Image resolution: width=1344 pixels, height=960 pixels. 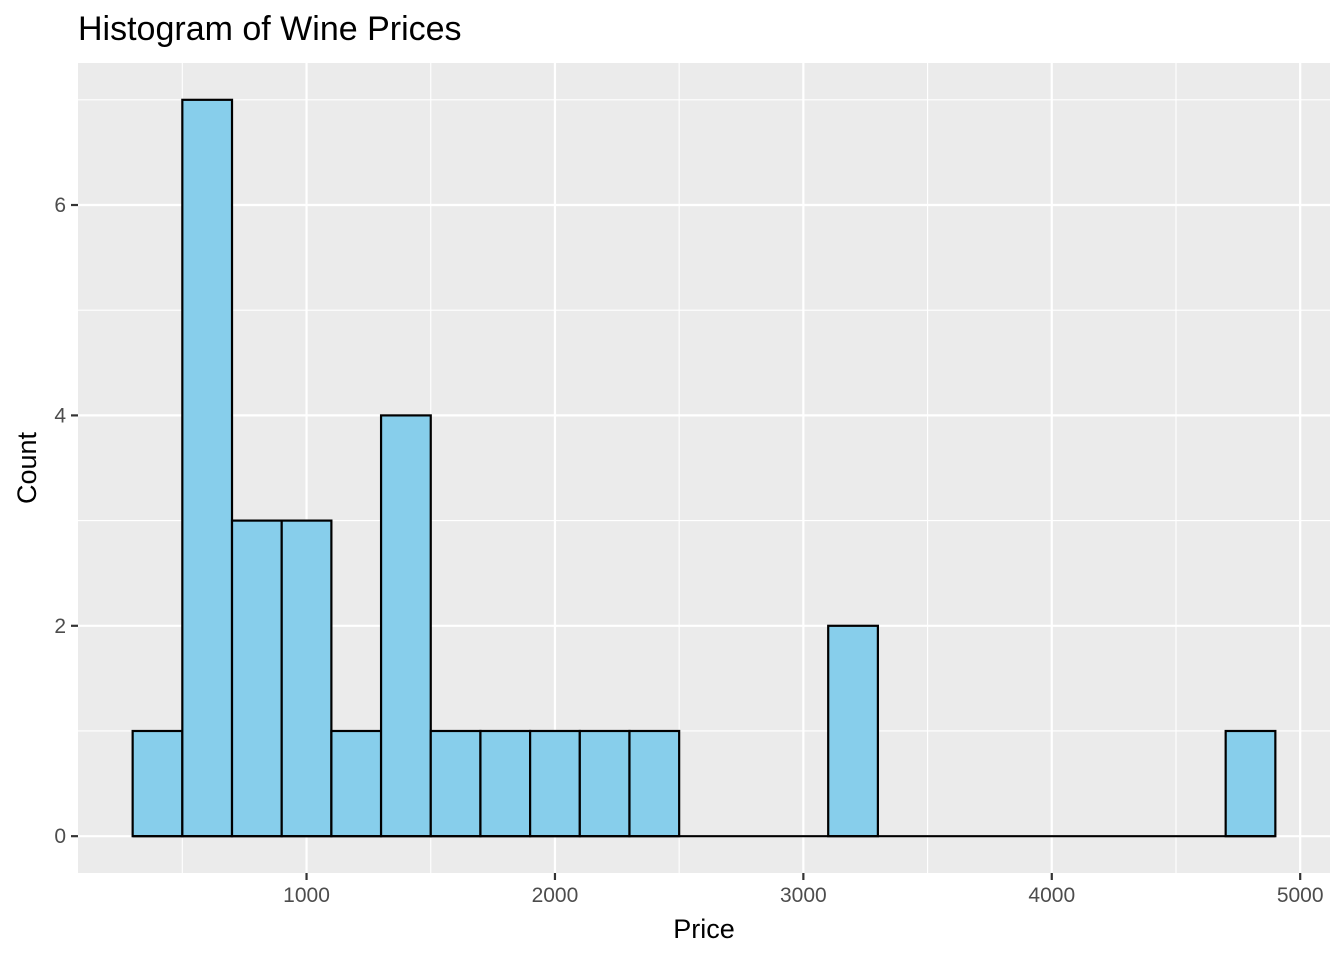 I want to click on x-axis-title: Price, so click(x=704, y=929).